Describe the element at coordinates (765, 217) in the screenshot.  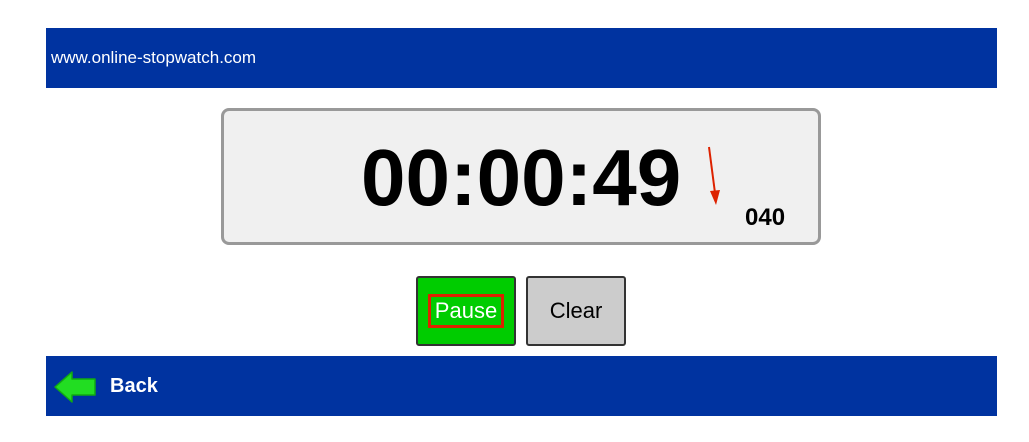
I see `stopwatch-milliseconds: 040` at that location.